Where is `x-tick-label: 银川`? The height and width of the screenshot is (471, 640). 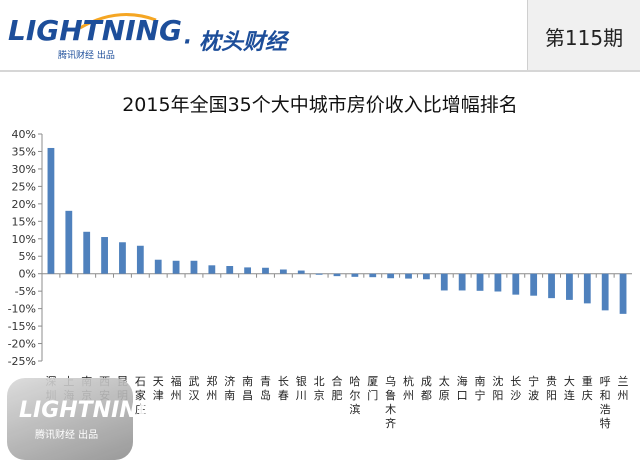 x-tick-label: 银川 is located at coordinates (301, 388).